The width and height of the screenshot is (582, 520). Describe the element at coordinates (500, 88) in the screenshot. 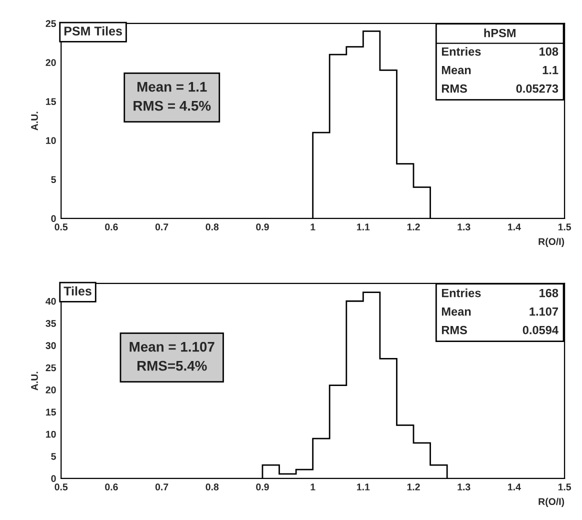

I see `text: RMS 0.05273` at that location.